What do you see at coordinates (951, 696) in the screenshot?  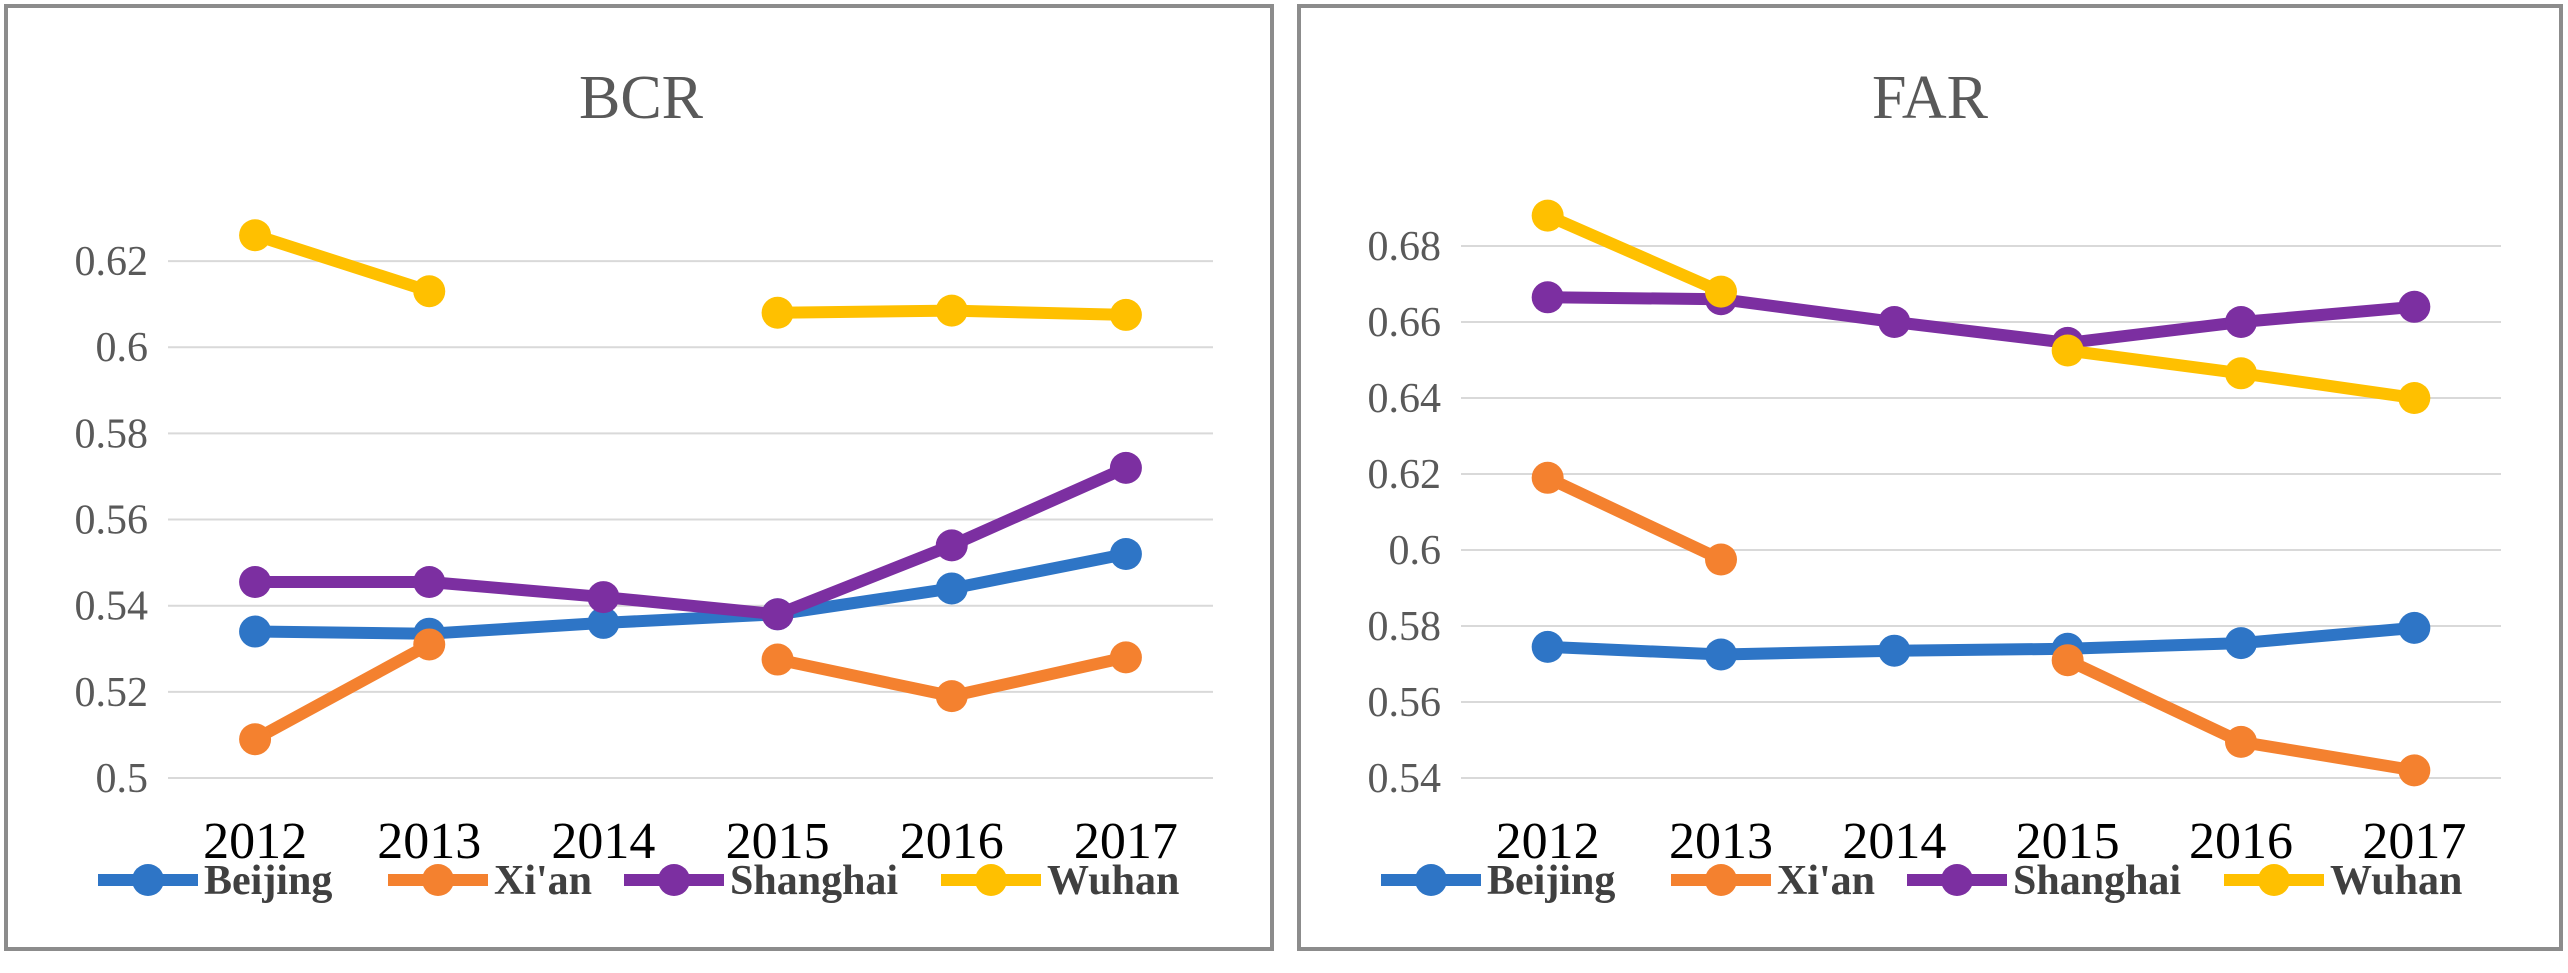 I see `bcr-point-xian-2016` at bounding box center [951, 696].